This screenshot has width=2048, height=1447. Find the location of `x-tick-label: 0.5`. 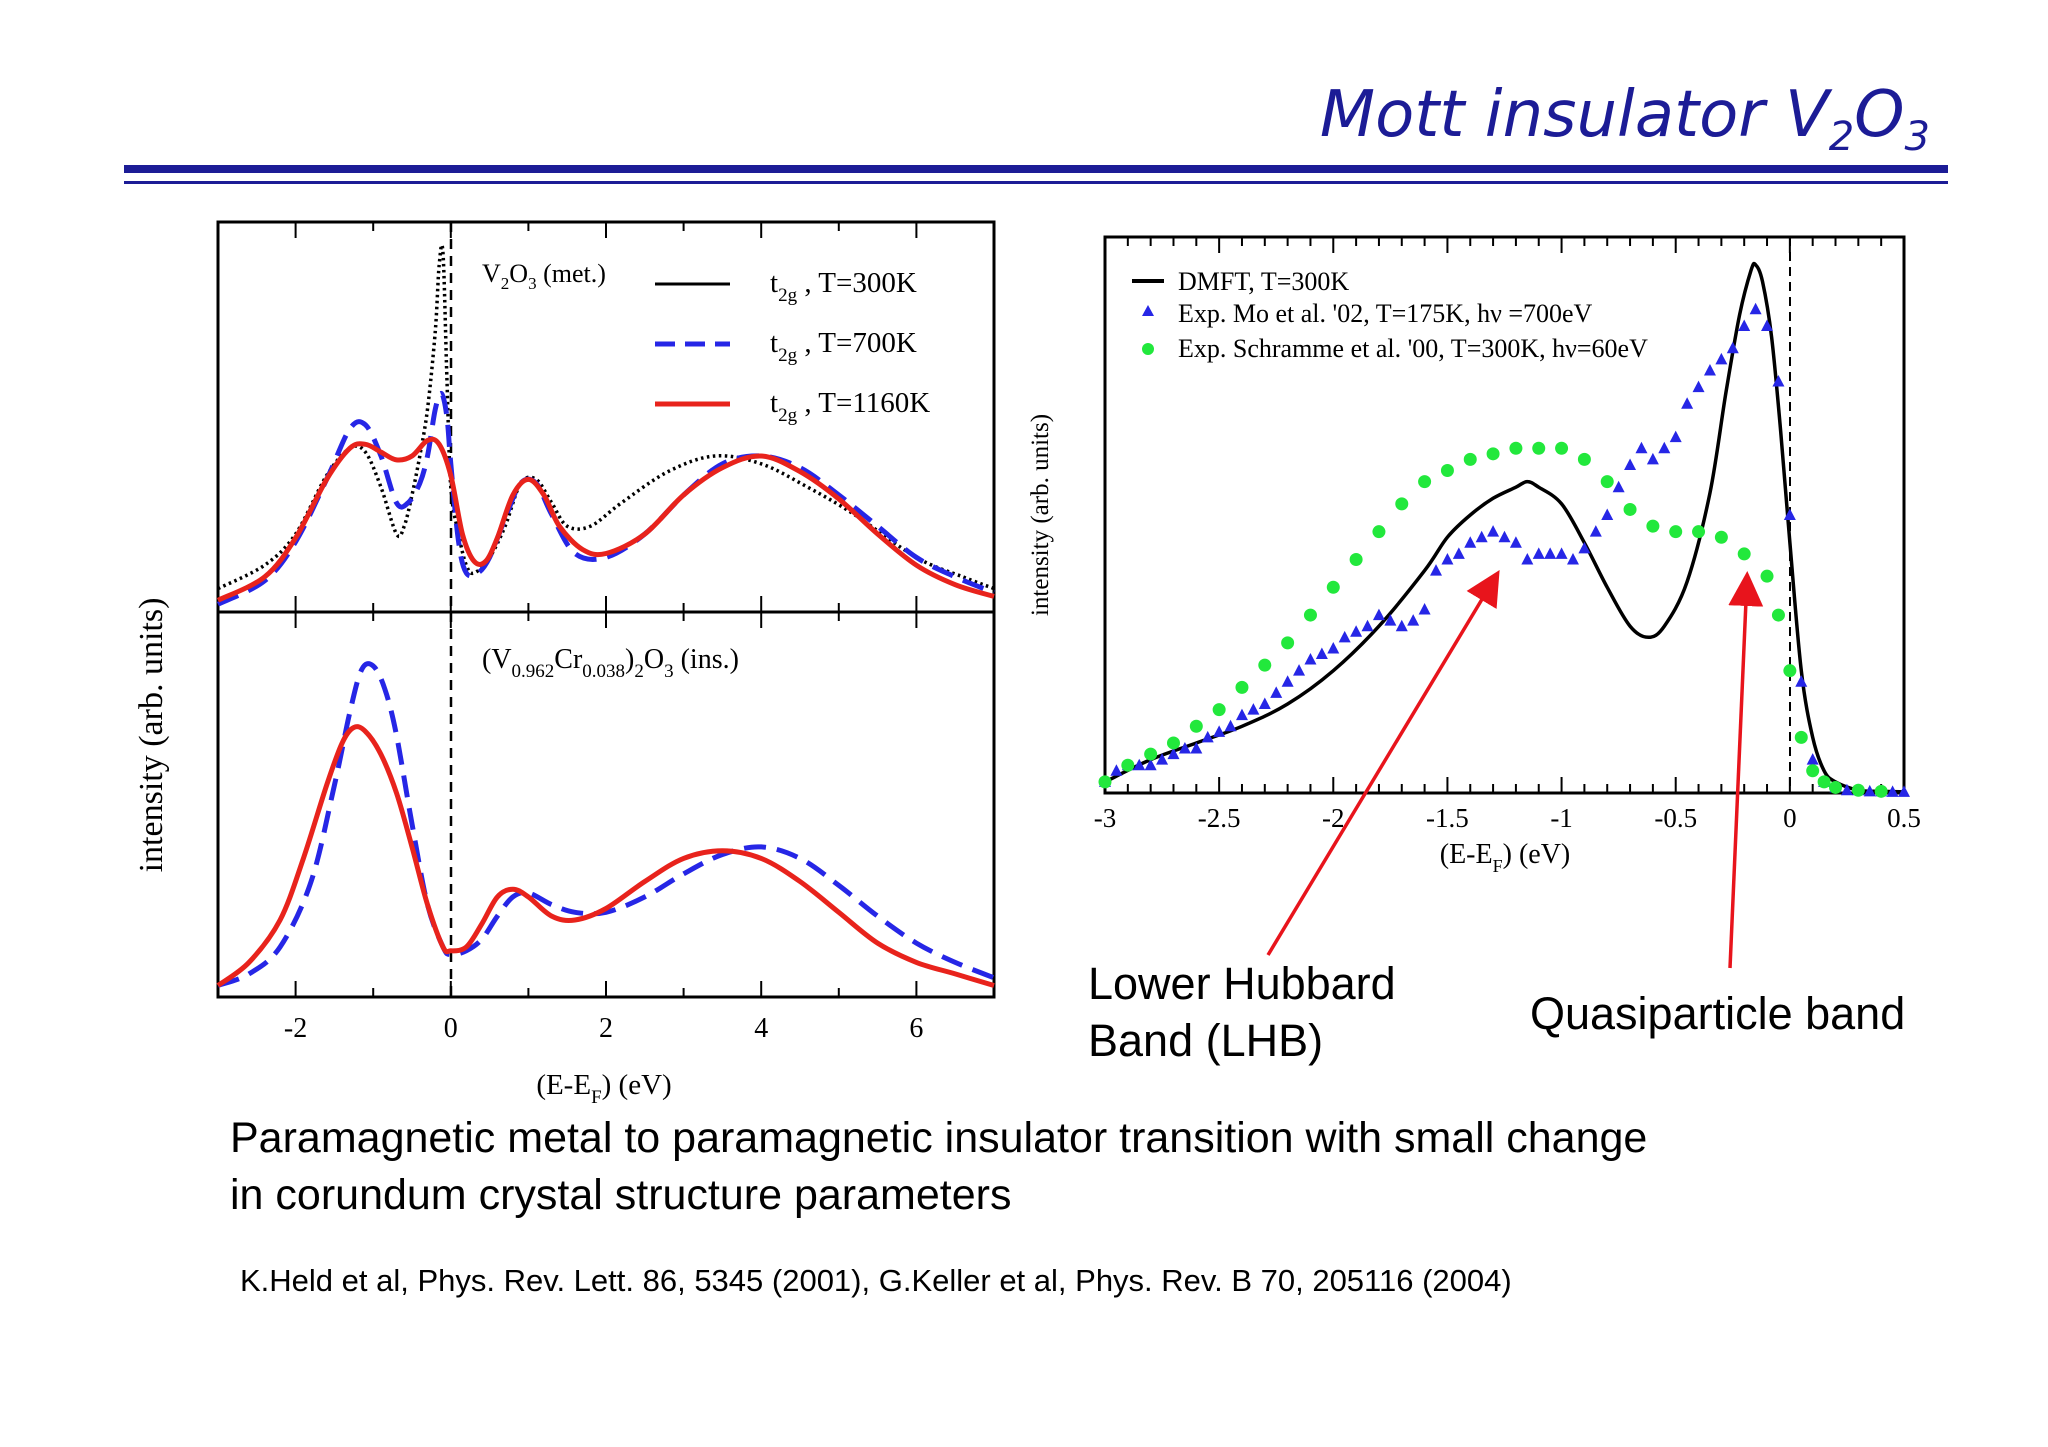

x-tick-label: 0.5 is located at coordinates (1904, 818).